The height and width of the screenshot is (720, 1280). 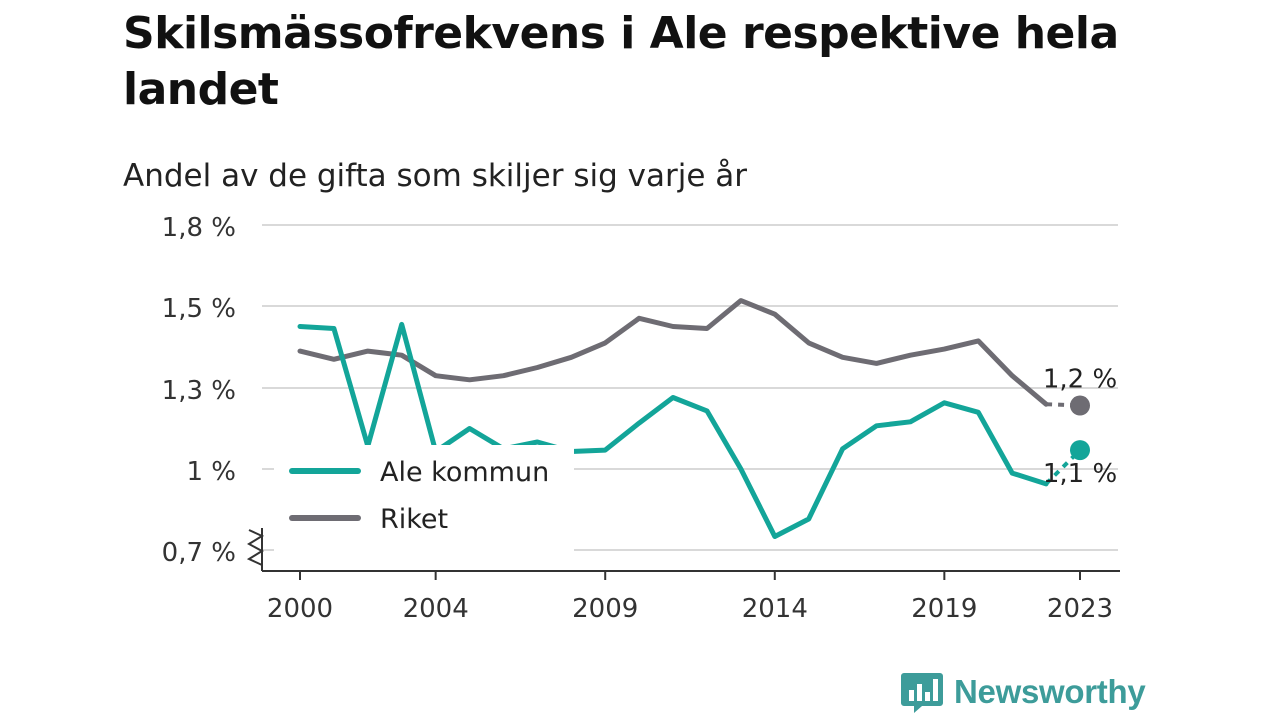 What do you see at coordinates (199, 309) in the screenshot?
I see `y-tick-label: 1,5 %` at bounding box center [199, 309].